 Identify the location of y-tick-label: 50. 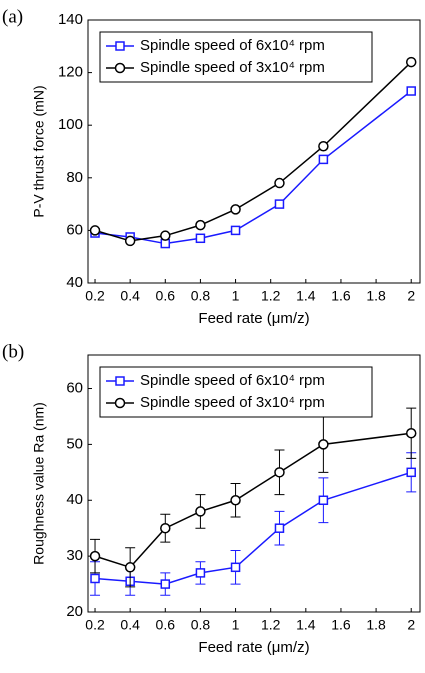
(74, 443).